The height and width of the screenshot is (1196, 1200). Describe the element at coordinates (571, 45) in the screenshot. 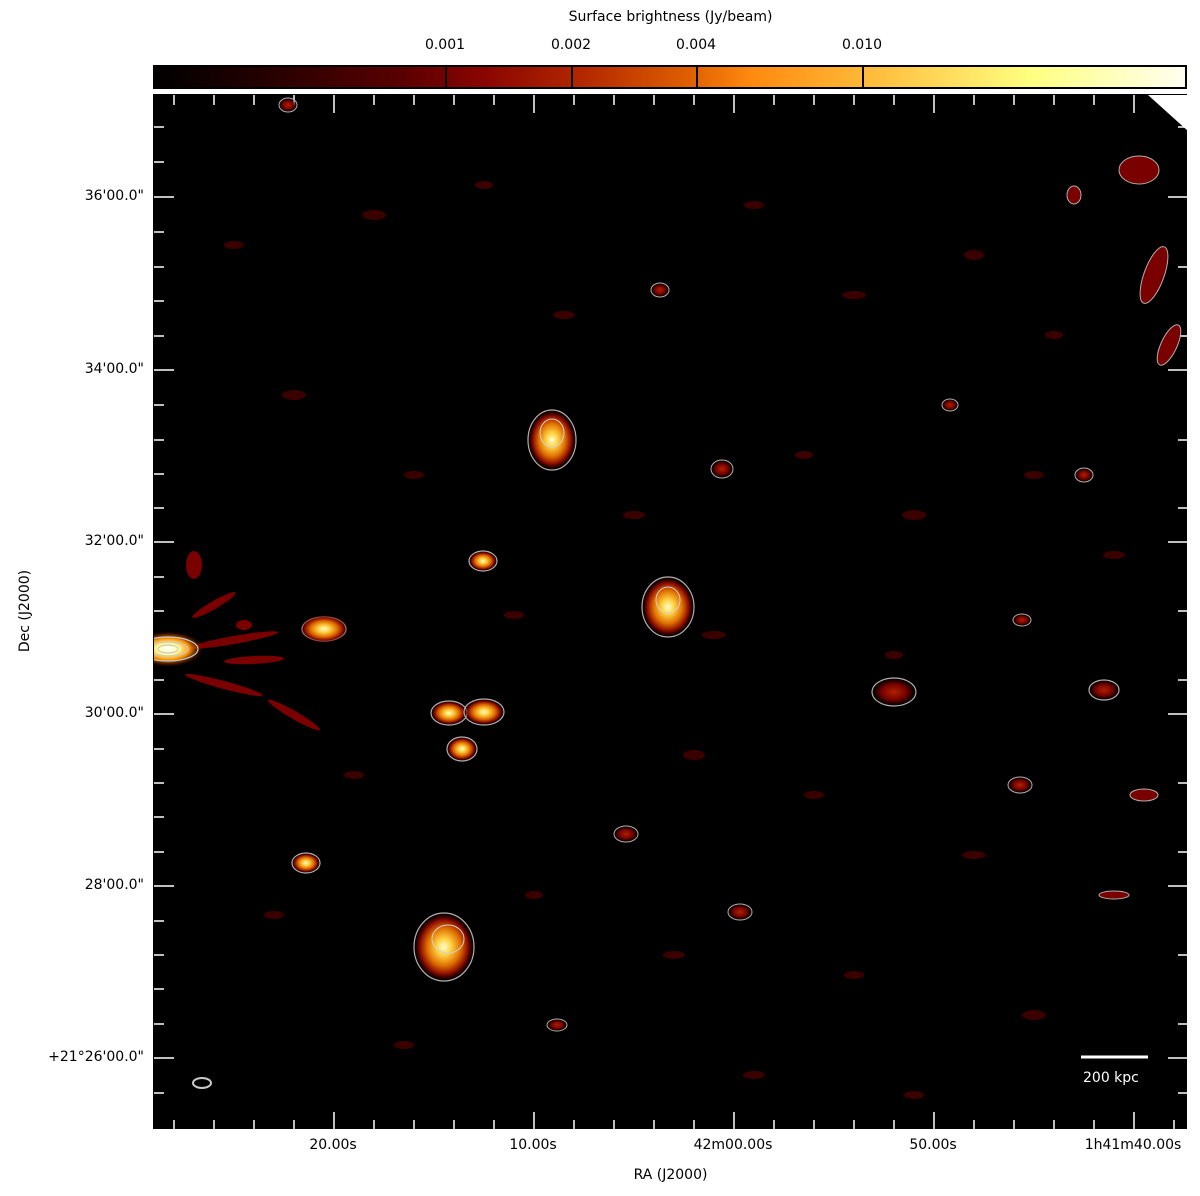

I see `colorbar-tick-label: 0.002` at that location.